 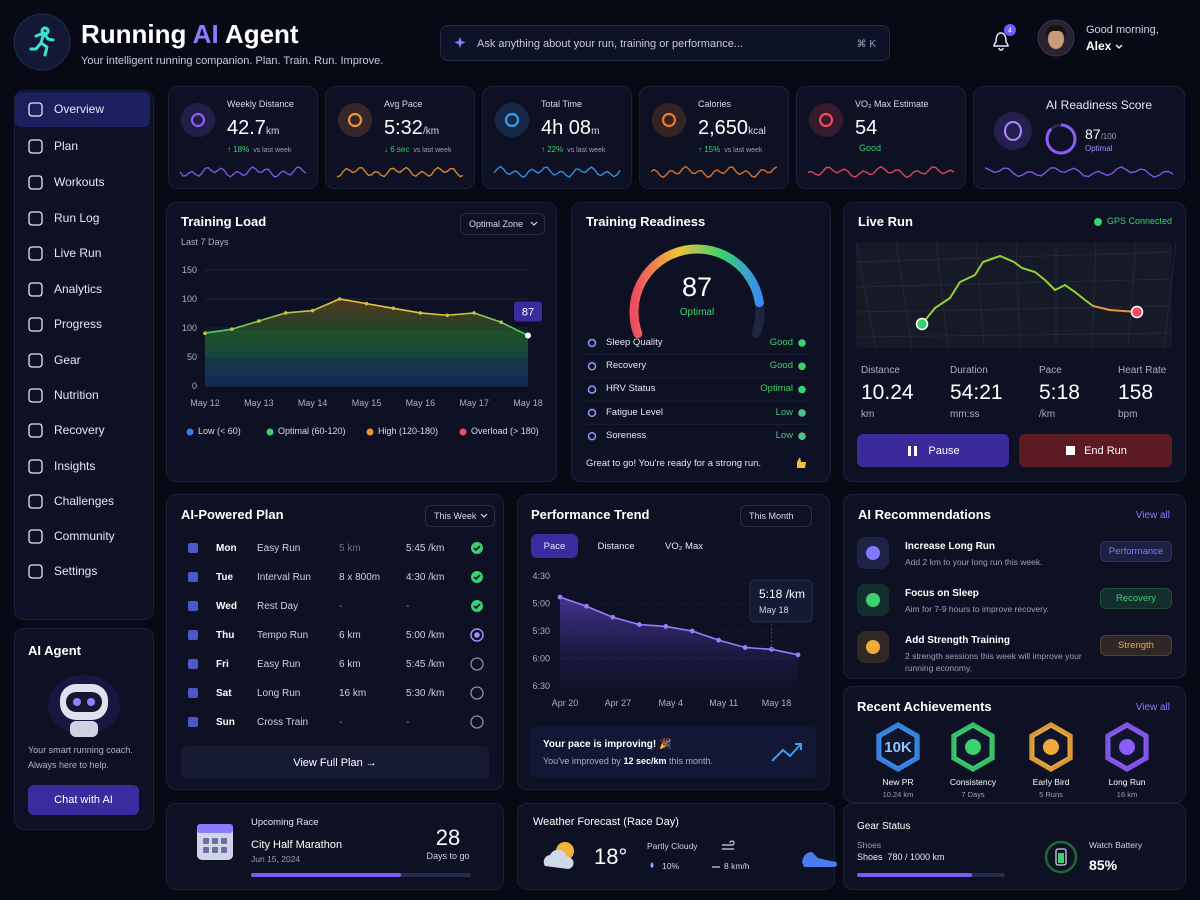 What do you see at coordinates (84, 355) in the screenshot?
I see `sidebar` at bounding box center [84, 355].